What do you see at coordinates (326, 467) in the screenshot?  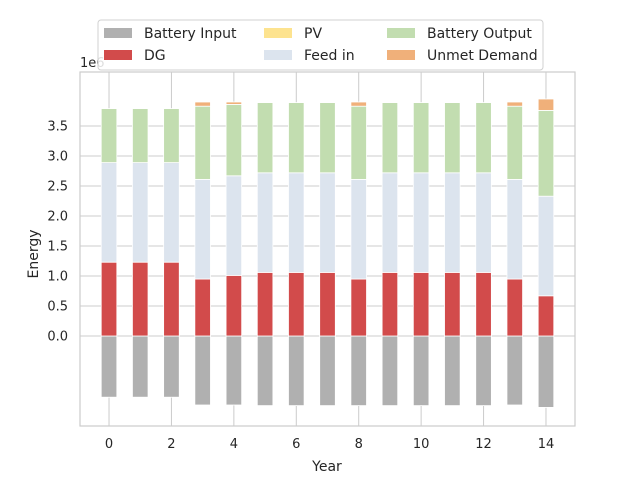 I see `x-axis-label: Year` at bounding box center [326, 467].